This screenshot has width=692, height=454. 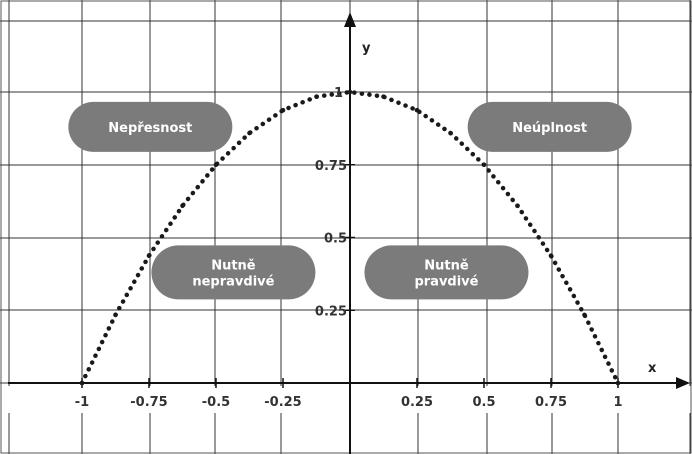 What do you see at coordinates (331, 166) in the screenshot?
I see `y-tick-label: 0.75` at bounding box center [331, 166].